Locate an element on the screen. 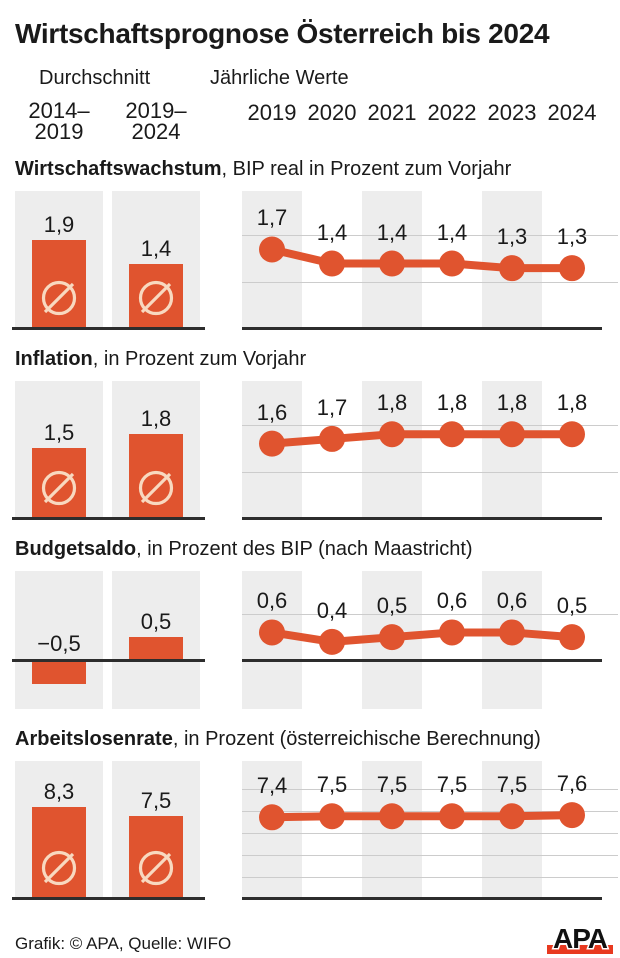 The height and width of the screenshot is (958, 620). point-value-label: 7,4 is located at coordinates (272, 786).